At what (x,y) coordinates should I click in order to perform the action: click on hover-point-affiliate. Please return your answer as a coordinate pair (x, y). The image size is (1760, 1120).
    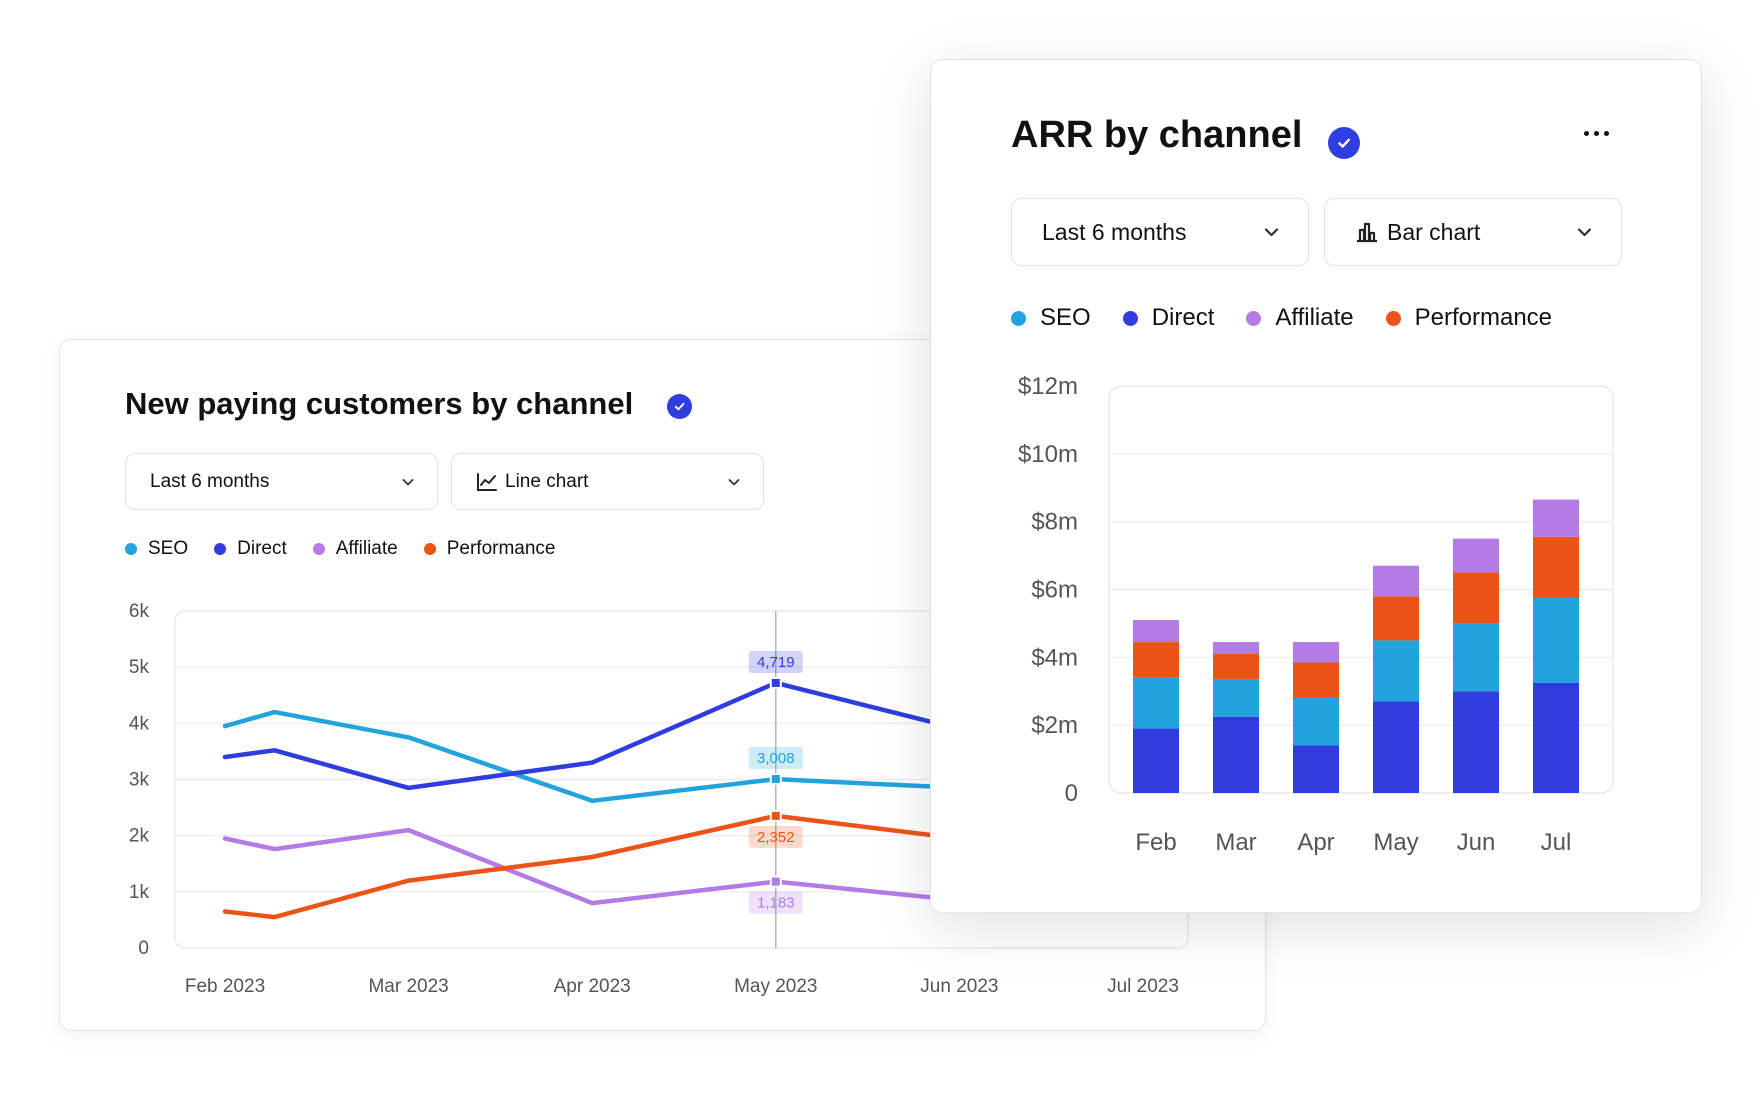
    Looking at the image, I should click on (775, 881).